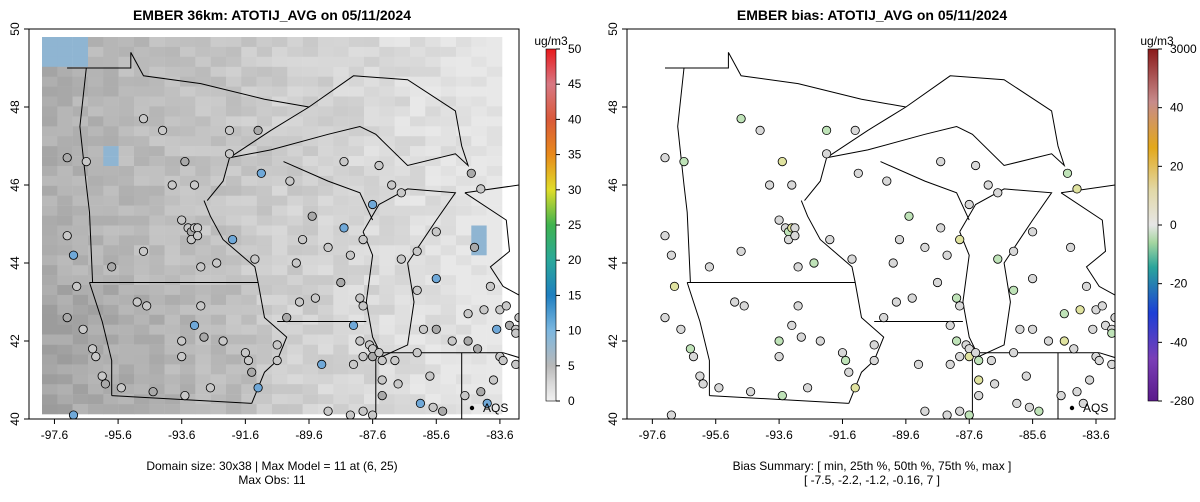 This screenshot has width=1200, height=502. What do you see at coordinates (472, 408) in the screenshot?
I see `aqs-marker` at bounding box center [472, 408].